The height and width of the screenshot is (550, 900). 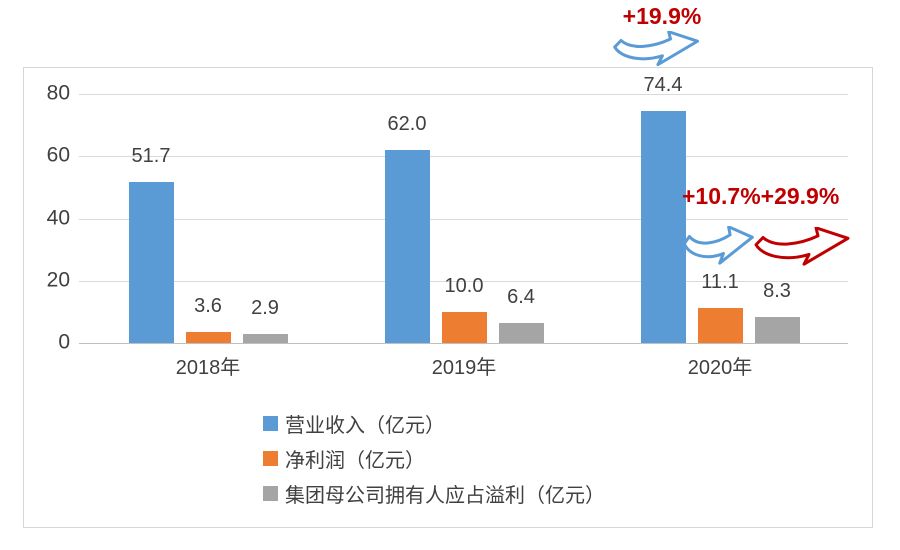 I want to click on growth-arrow-blue-icon, so click(x=719, y=247).